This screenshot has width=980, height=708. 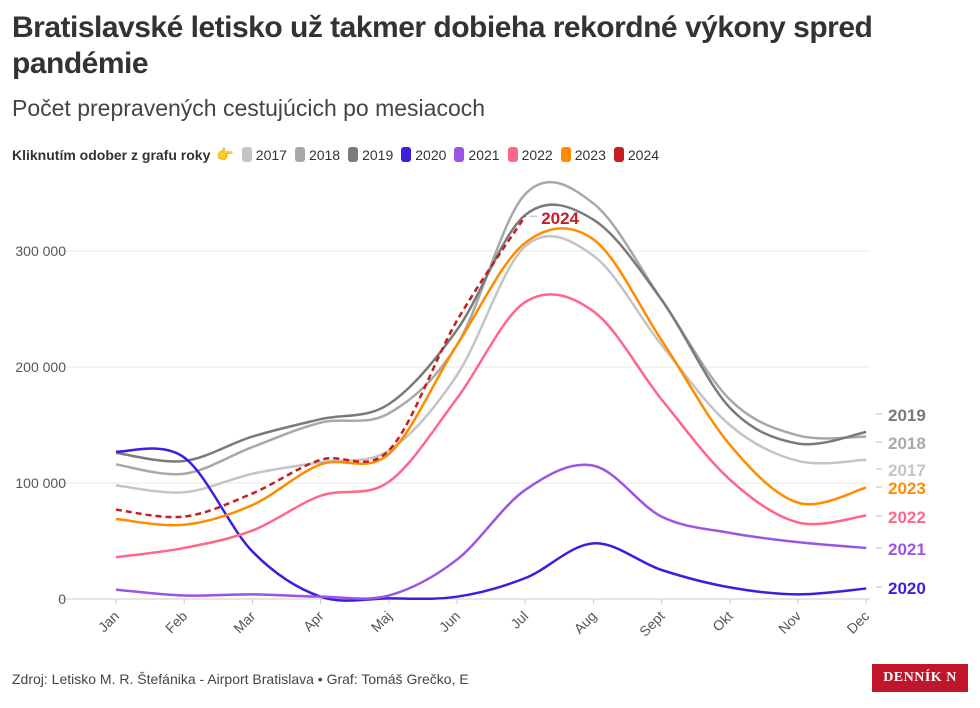 I want to click on x-tick-label: Mar, so click(x=244, y=622).